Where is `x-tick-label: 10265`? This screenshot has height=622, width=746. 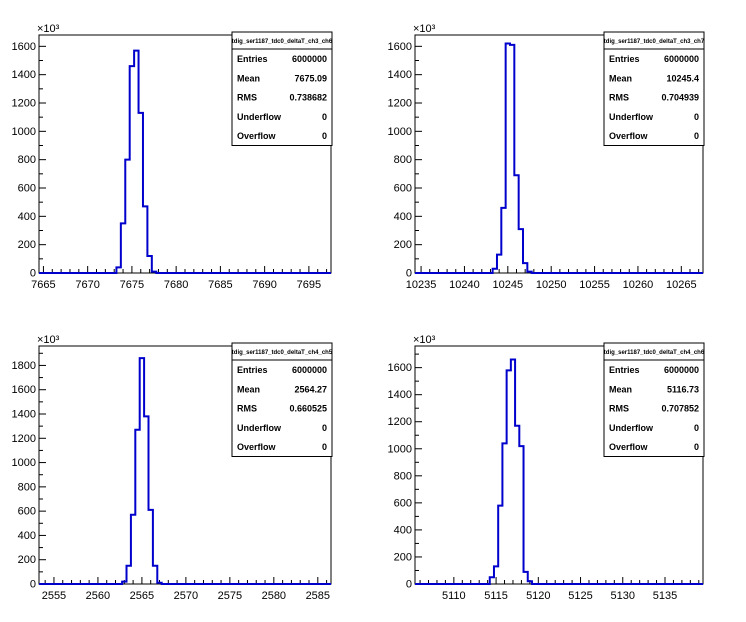
x-tick-label: 10265 is located at coordinates (681, 285).